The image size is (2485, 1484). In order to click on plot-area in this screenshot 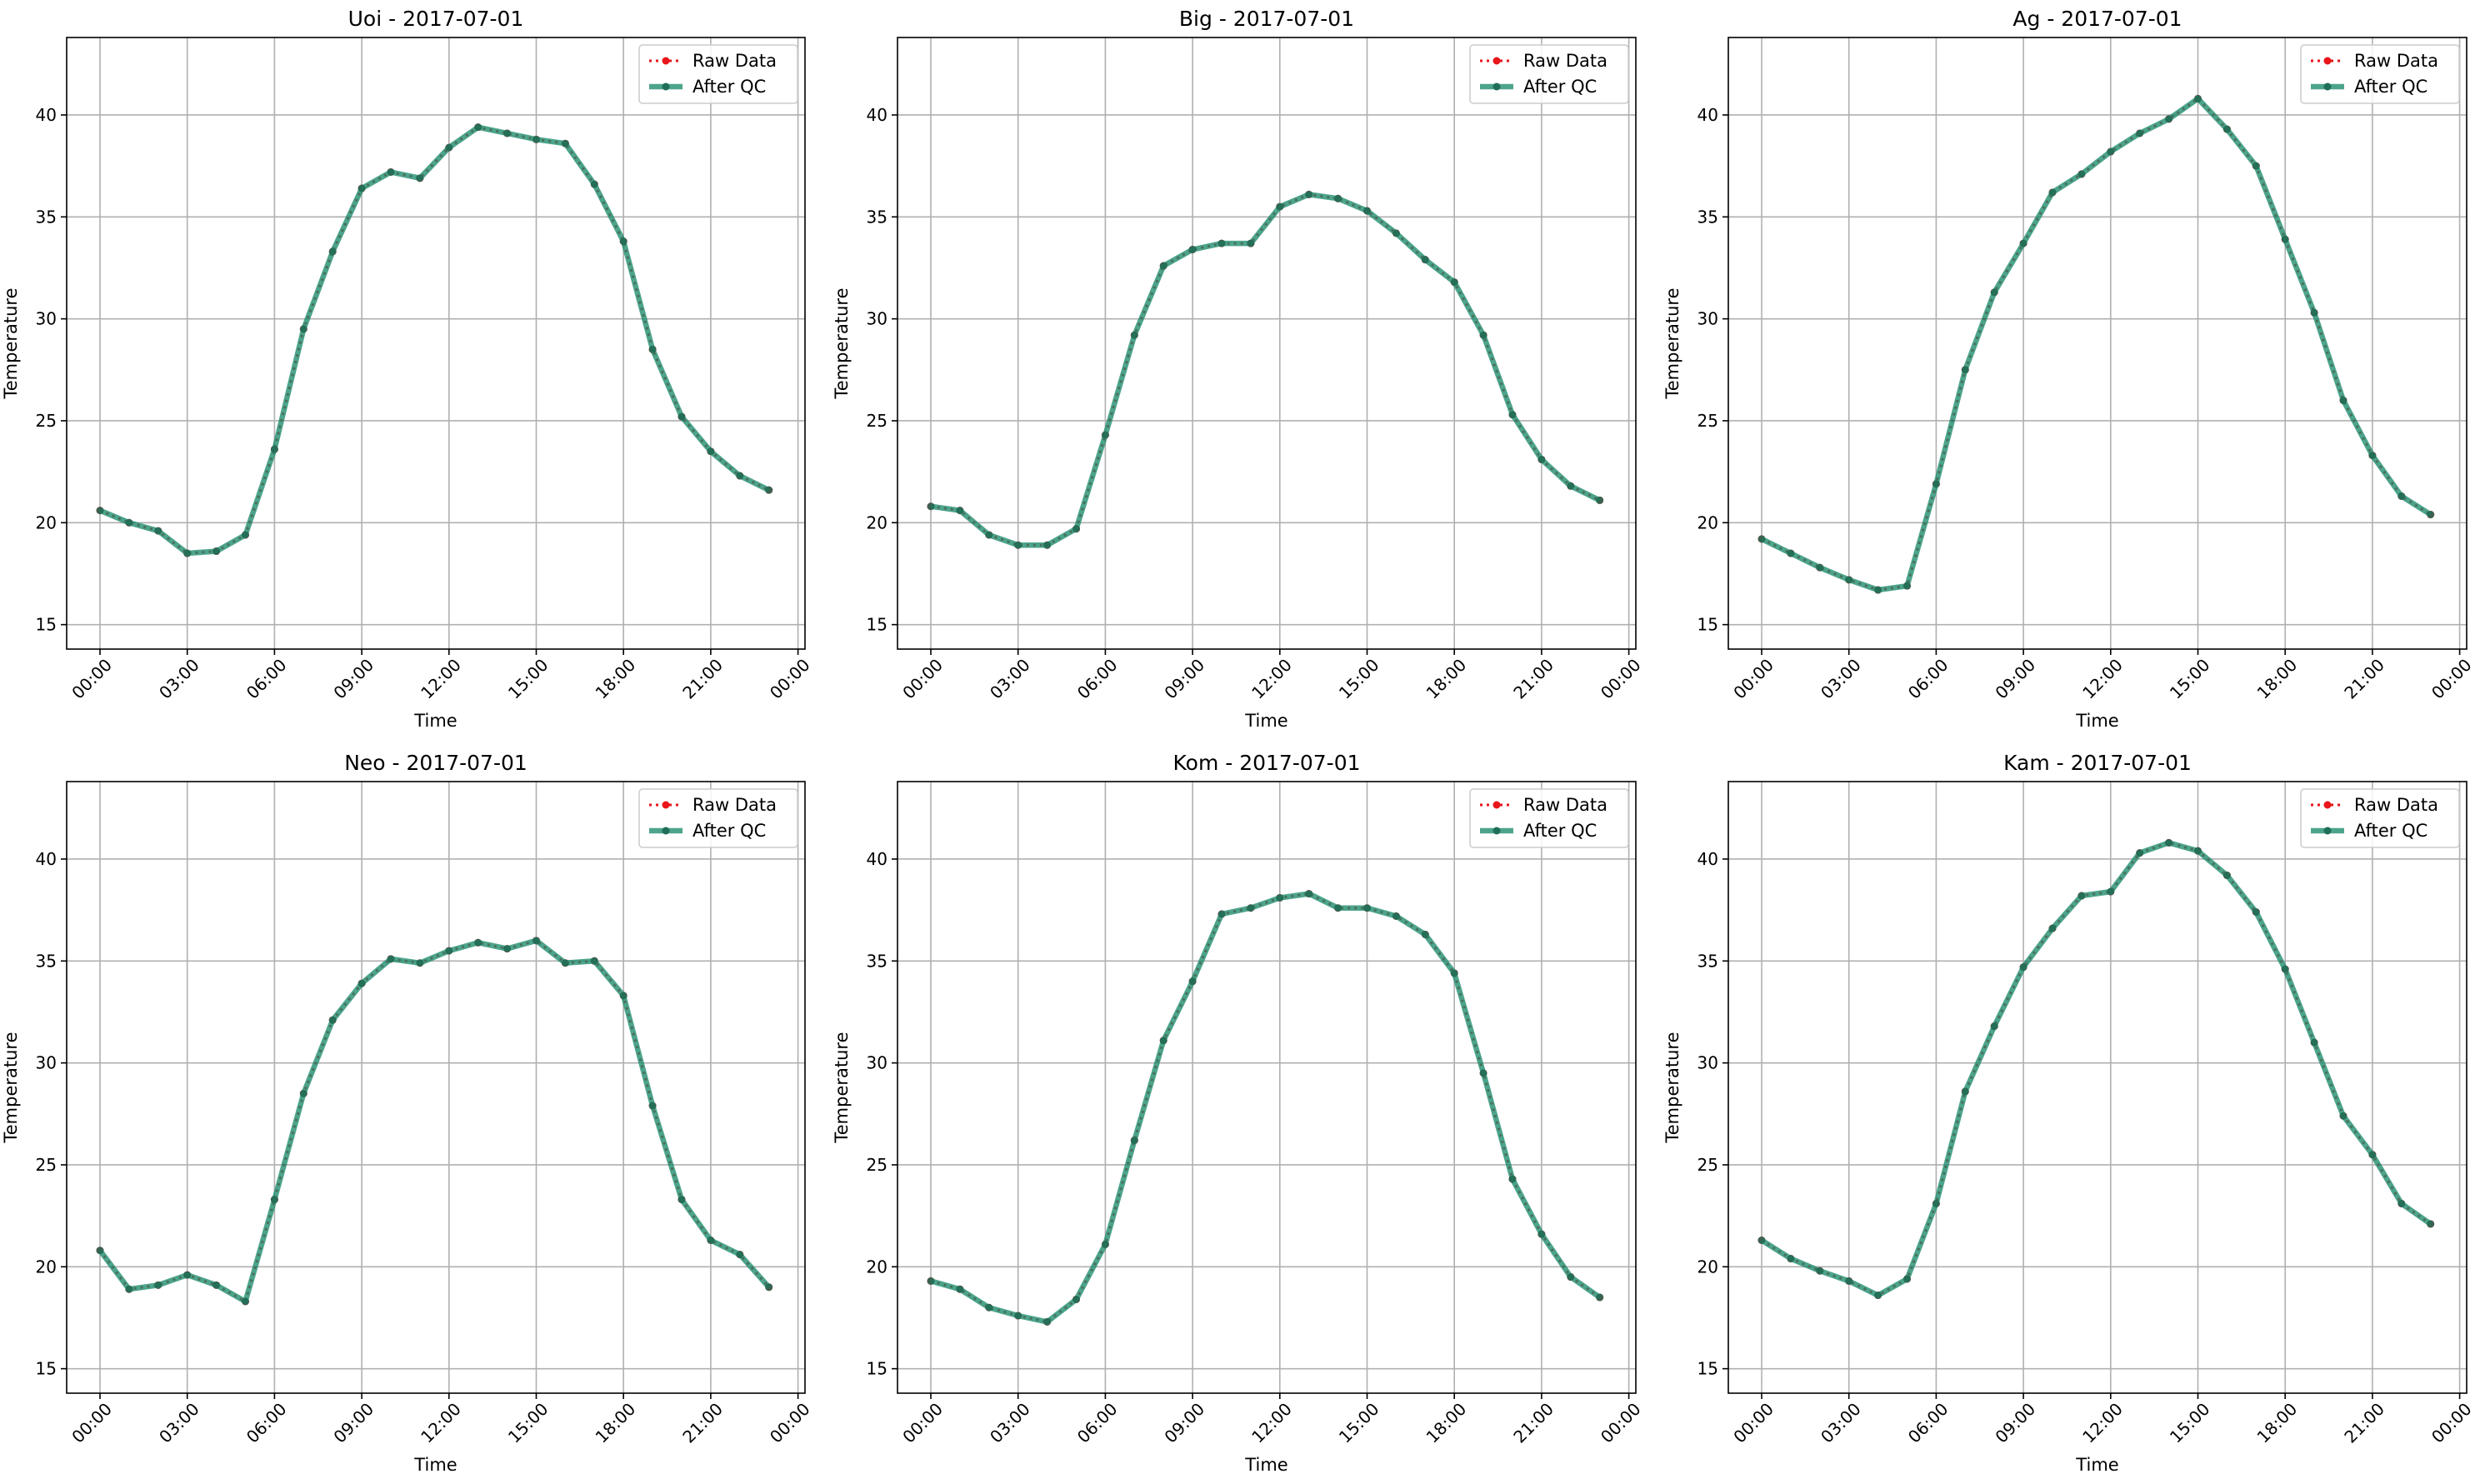, I will do `click(436, 343)`.